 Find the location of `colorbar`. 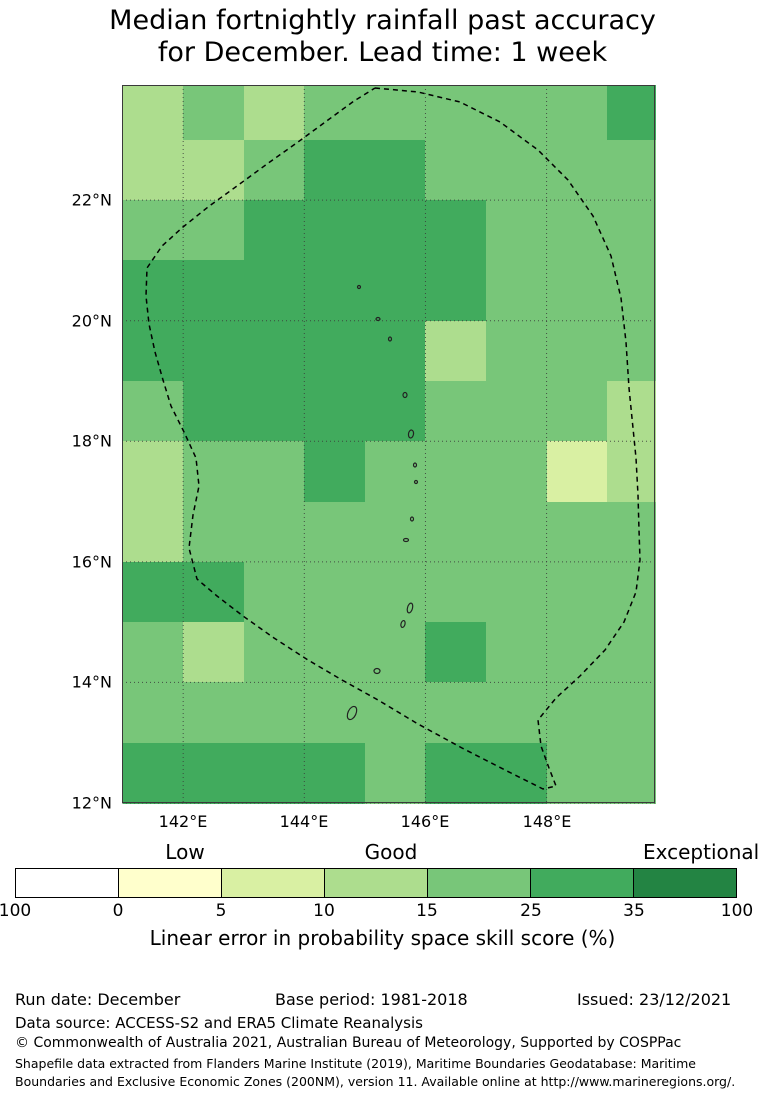

colorbar is located at coordinates (376, 883).